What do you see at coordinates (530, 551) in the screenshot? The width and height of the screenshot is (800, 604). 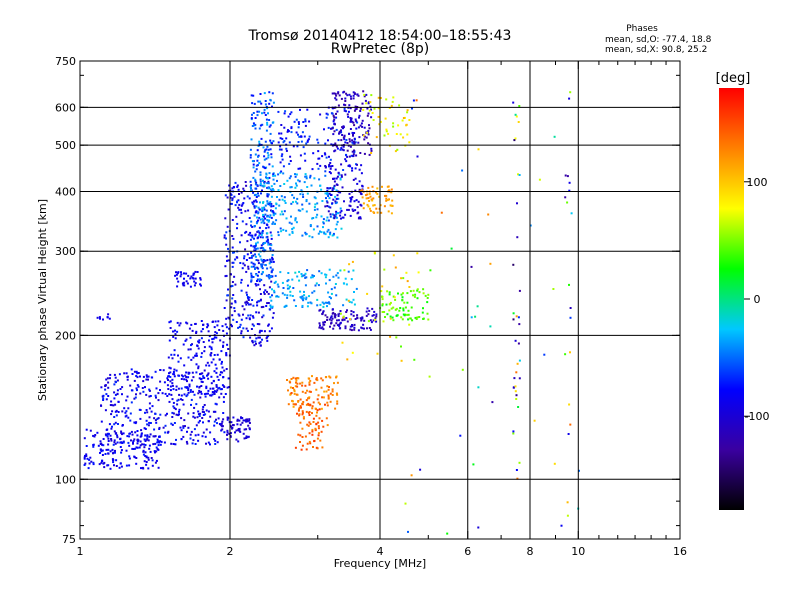 I see `x-tick-label: 8` at bounding box center [530, 551].